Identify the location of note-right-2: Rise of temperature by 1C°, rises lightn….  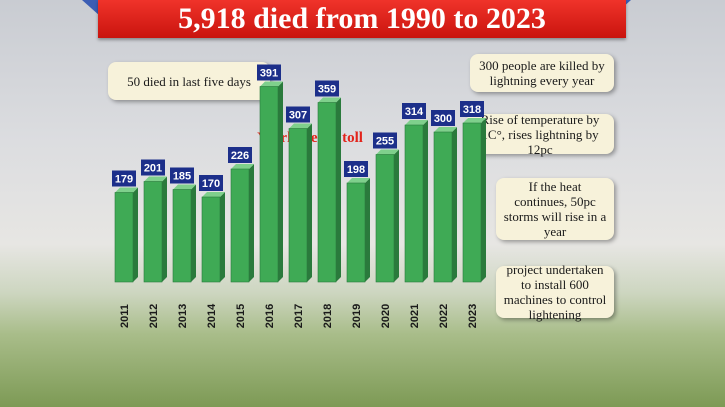
(540, 134).